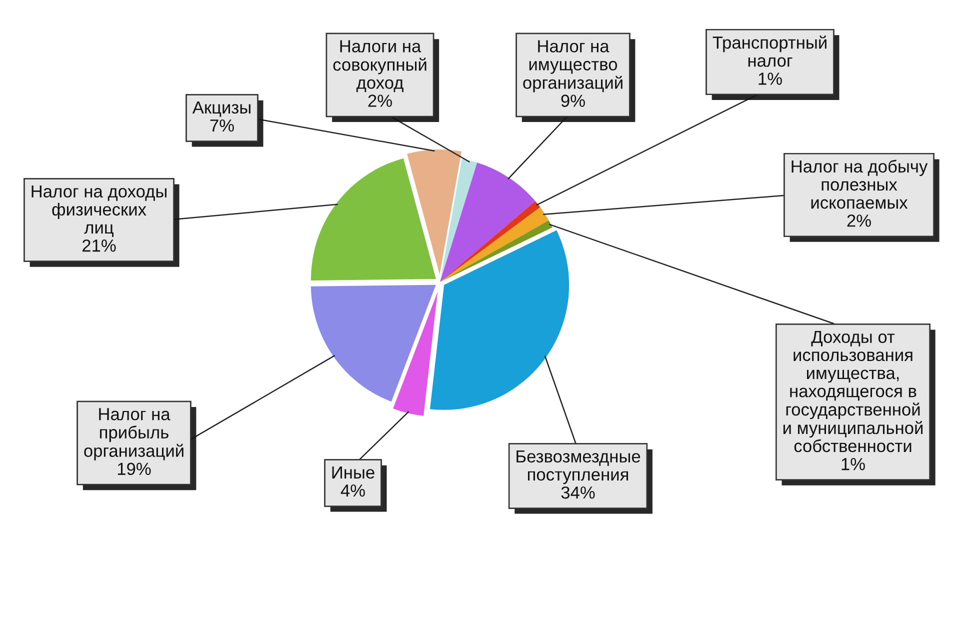 Image resolution: width=960 pixels, height=622 pixels. What do you see at coordinates (352, 490) in the screenshot?
I see `data-label: 4%` at bounding box center [352, 490].